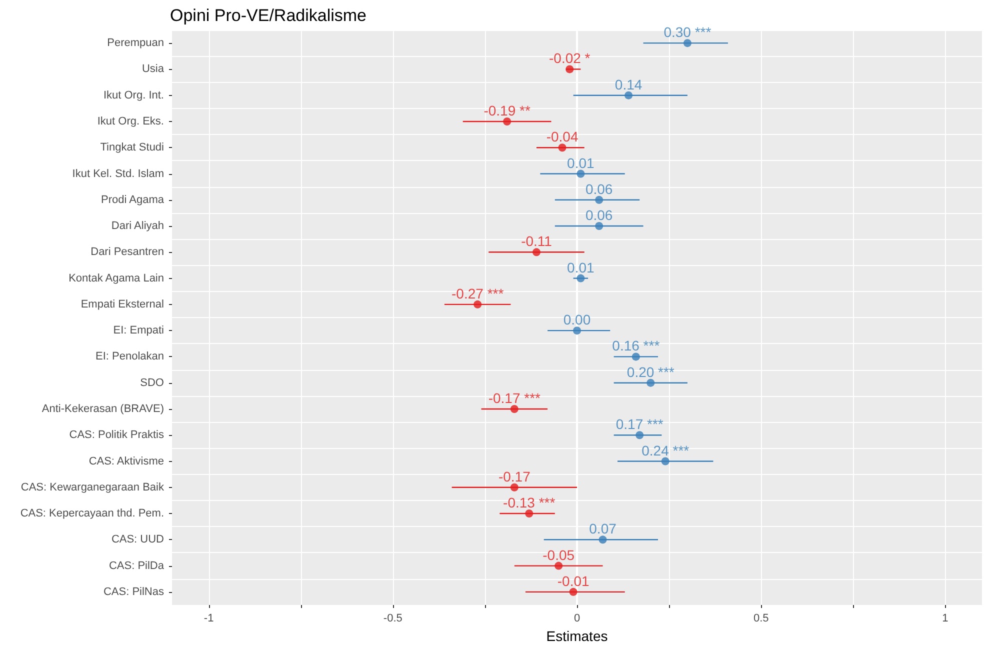 This screenshot has width=984, height=648. I want to click on data-label: -0.01, so click(573, 580).